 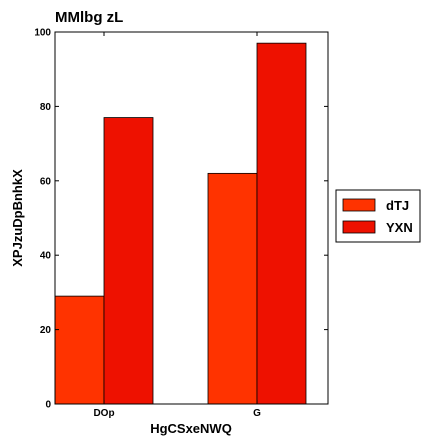 What do you see at coordinates (89, 17) in the screenshot?
I see `chart-title: MMlbg zL` at bounding box center [89, 17].